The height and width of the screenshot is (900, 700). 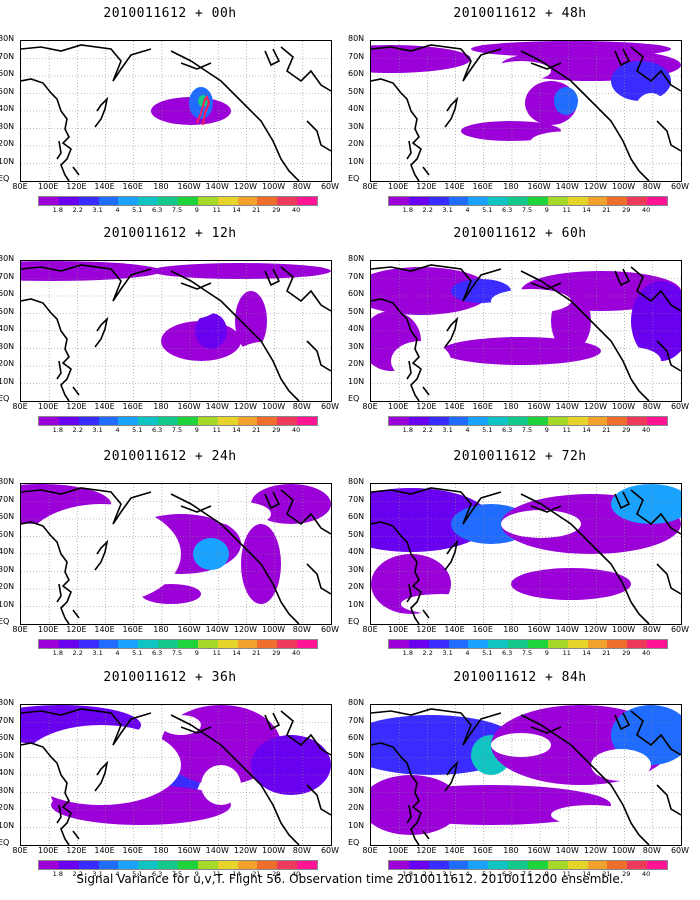 What do you see at coordinates (104, 629) in the screenshot?
I see `longitude-label: 140E` at bounding box center [104, 629].